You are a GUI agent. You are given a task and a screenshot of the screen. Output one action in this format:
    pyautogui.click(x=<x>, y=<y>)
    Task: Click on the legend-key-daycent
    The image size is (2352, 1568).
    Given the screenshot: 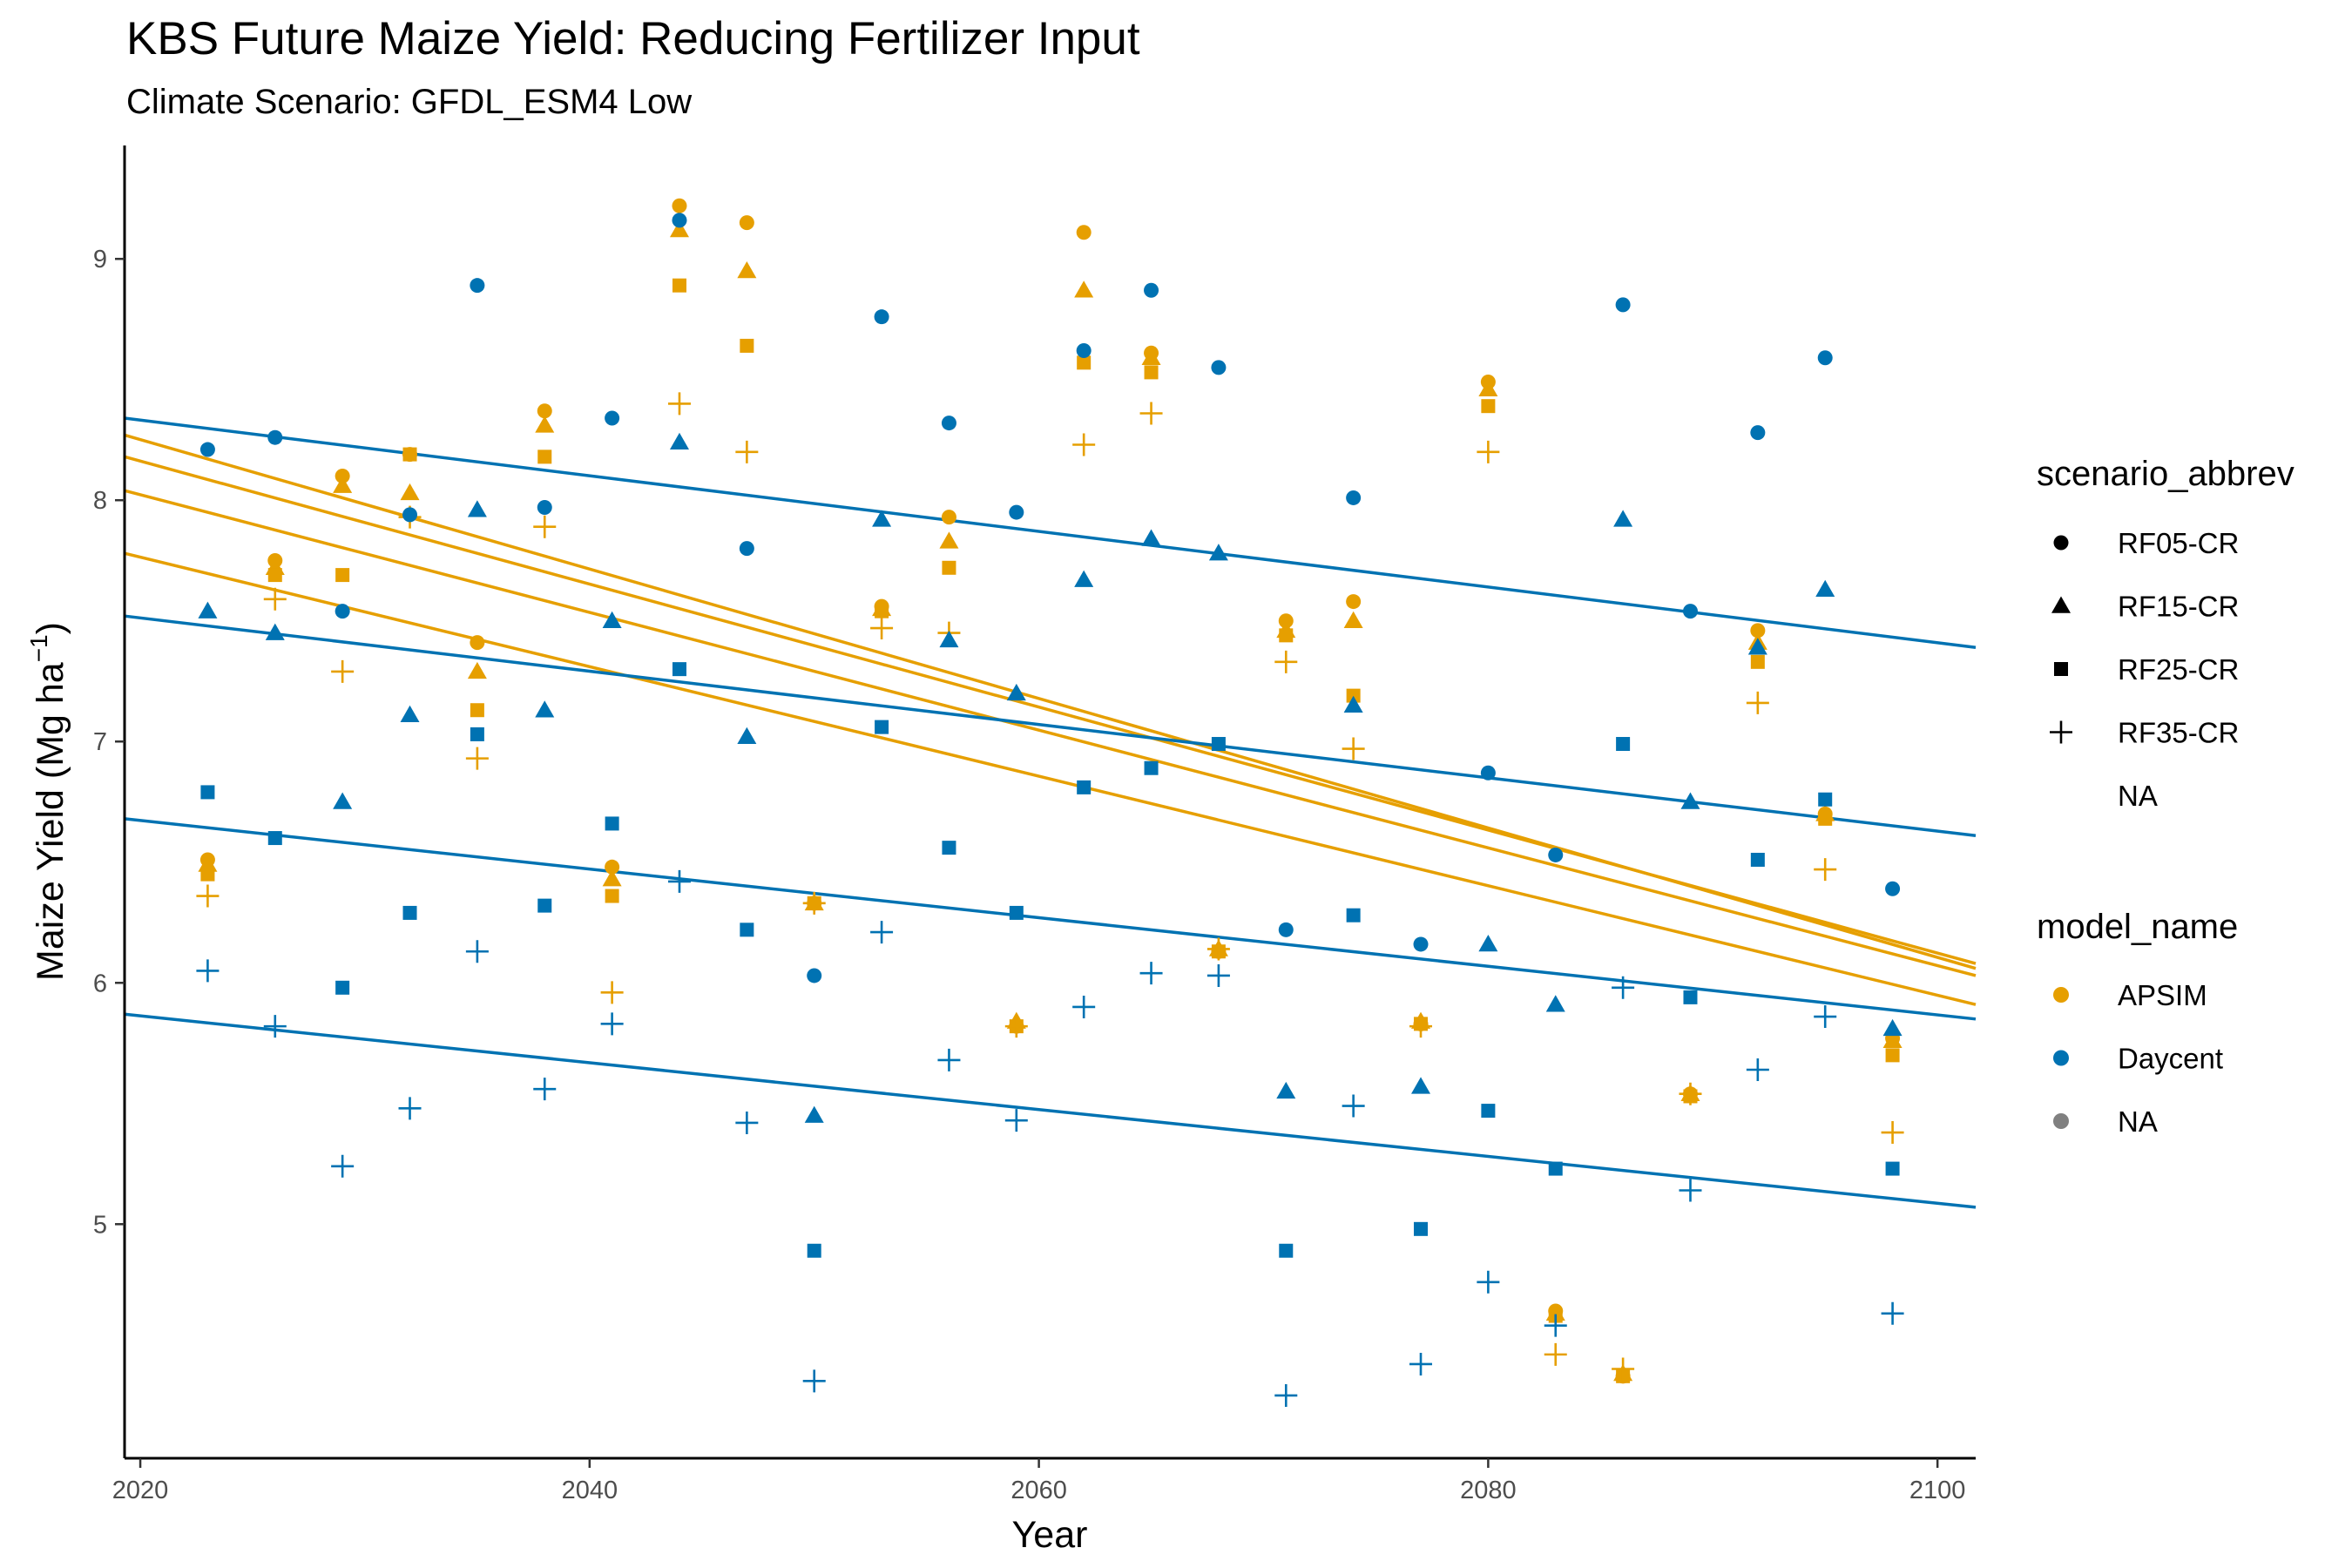 What is the action you would take?
    pyautogui.click(x=2061, y=1058)
    